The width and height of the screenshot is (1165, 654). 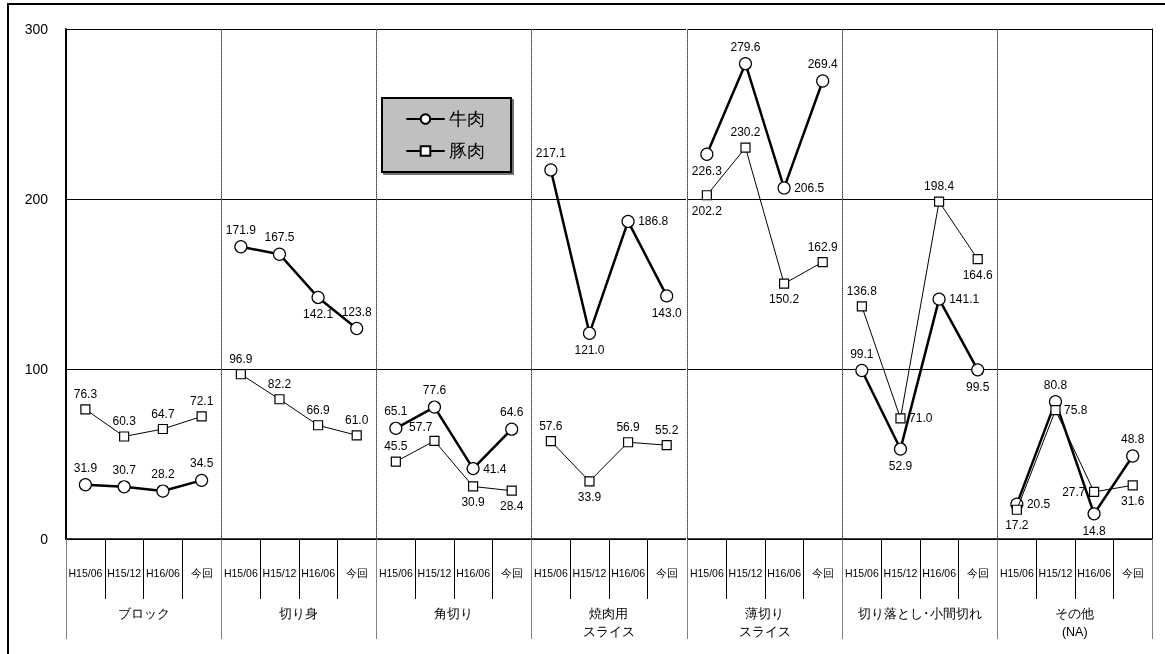 I want to click on data-label: 64.6, so click(x=512, y=412).